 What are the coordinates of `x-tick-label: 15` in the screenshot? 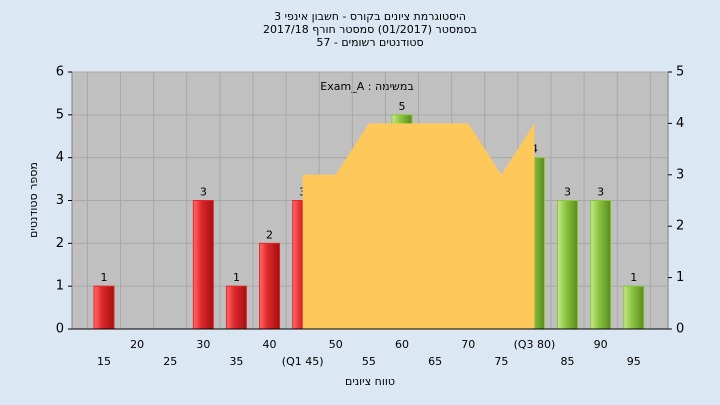 It's located at (104, 361).